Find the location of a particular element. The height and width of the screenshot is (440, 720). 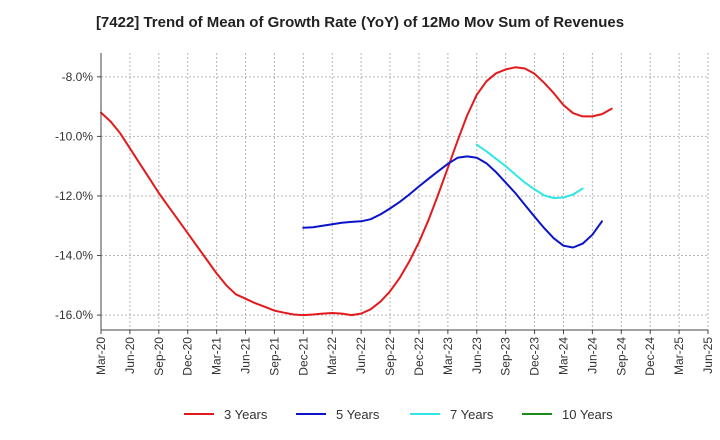

y-tick-label: -12.0% is located at coordinates (74, 196).